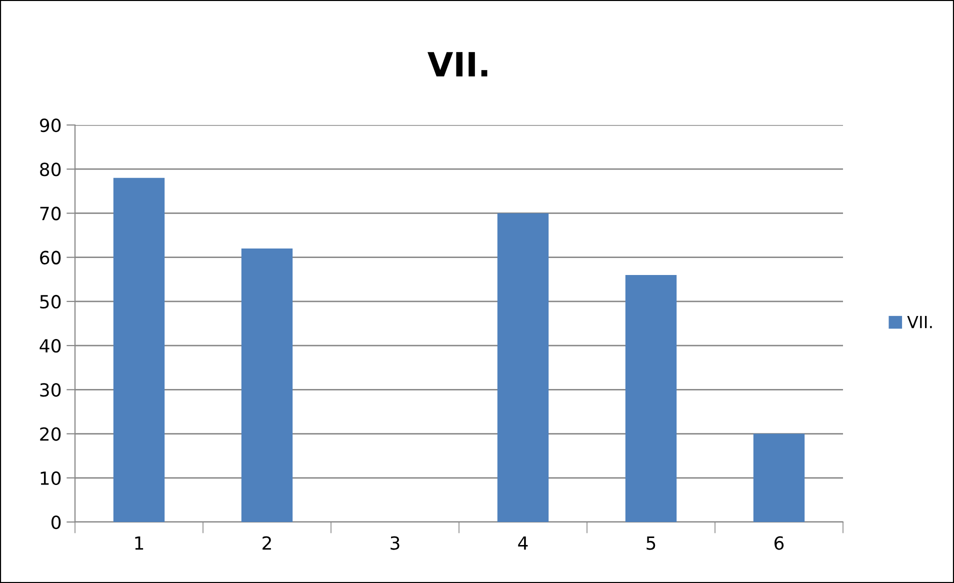  I want to click on y-tick-label: 0, so click(56, 522).